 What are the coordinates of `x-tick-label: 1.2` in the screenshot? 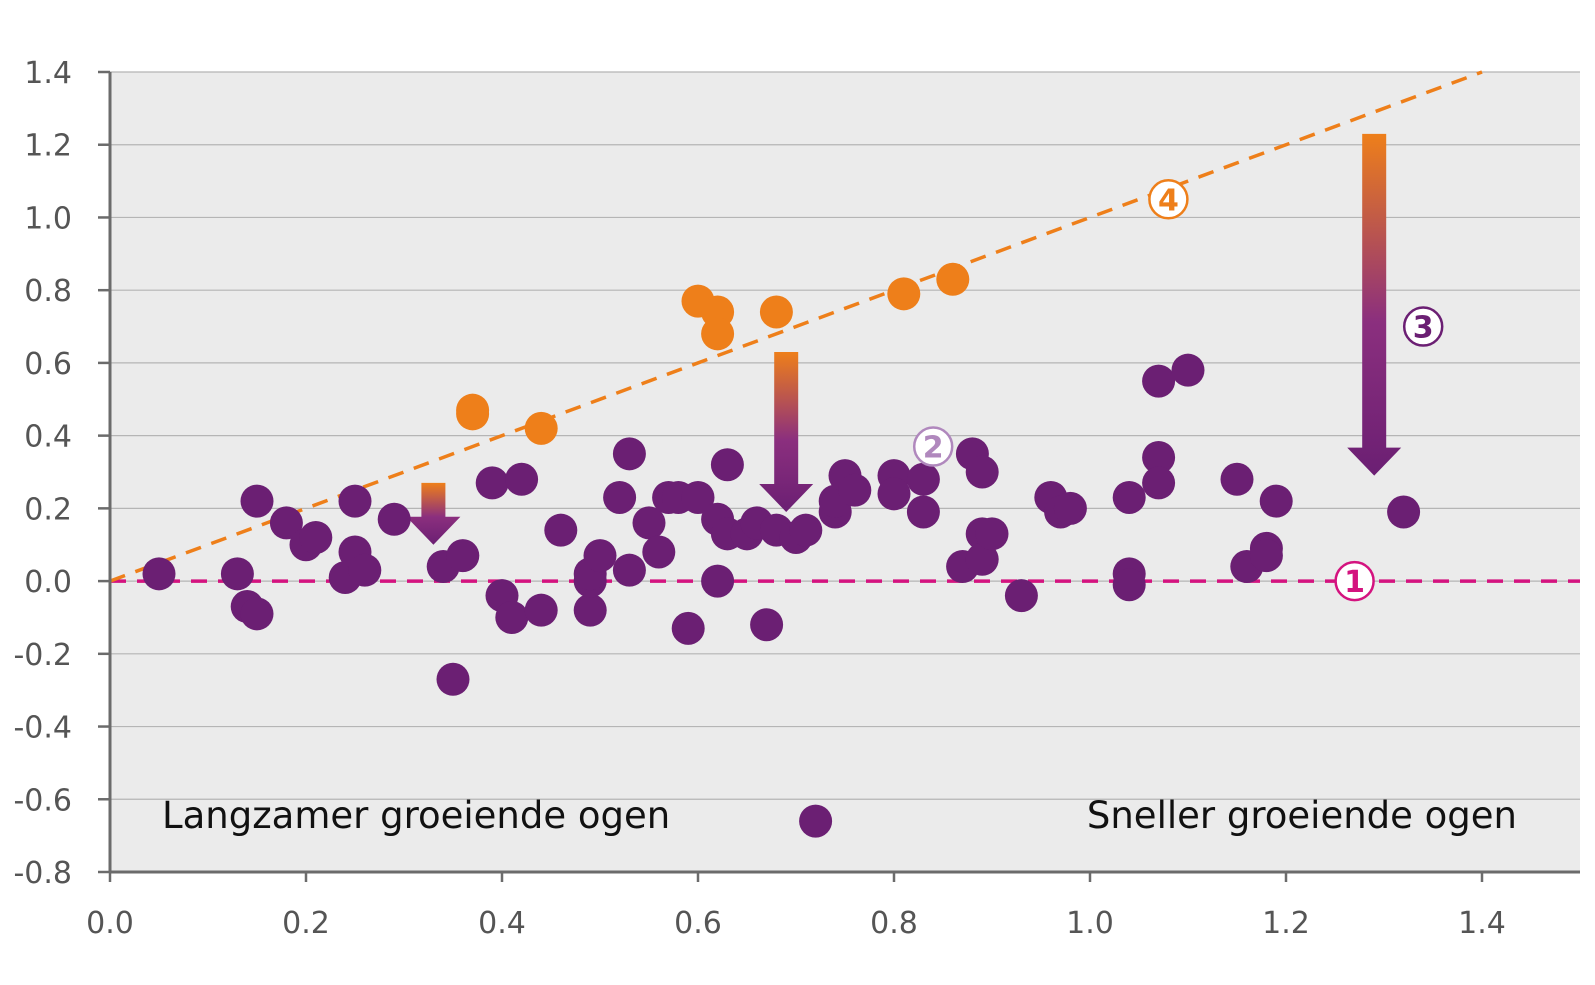 It's located at (1286, 923).